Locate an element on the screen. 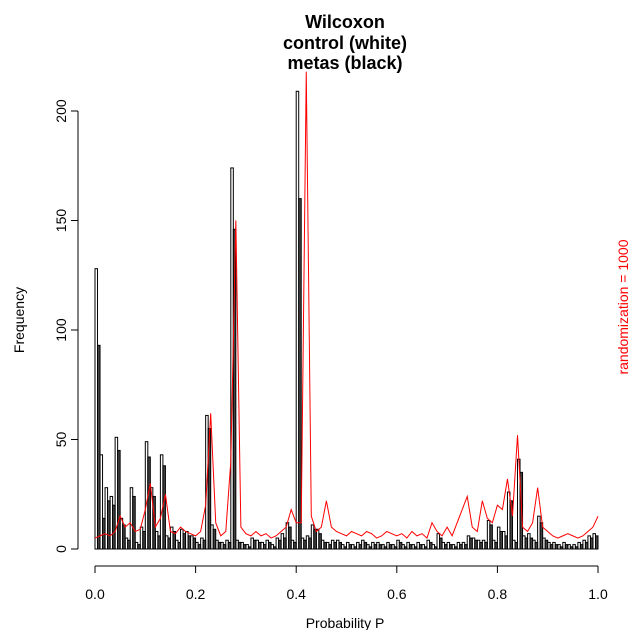  y-tick-label: 100 is located at coordinates (61, 330).